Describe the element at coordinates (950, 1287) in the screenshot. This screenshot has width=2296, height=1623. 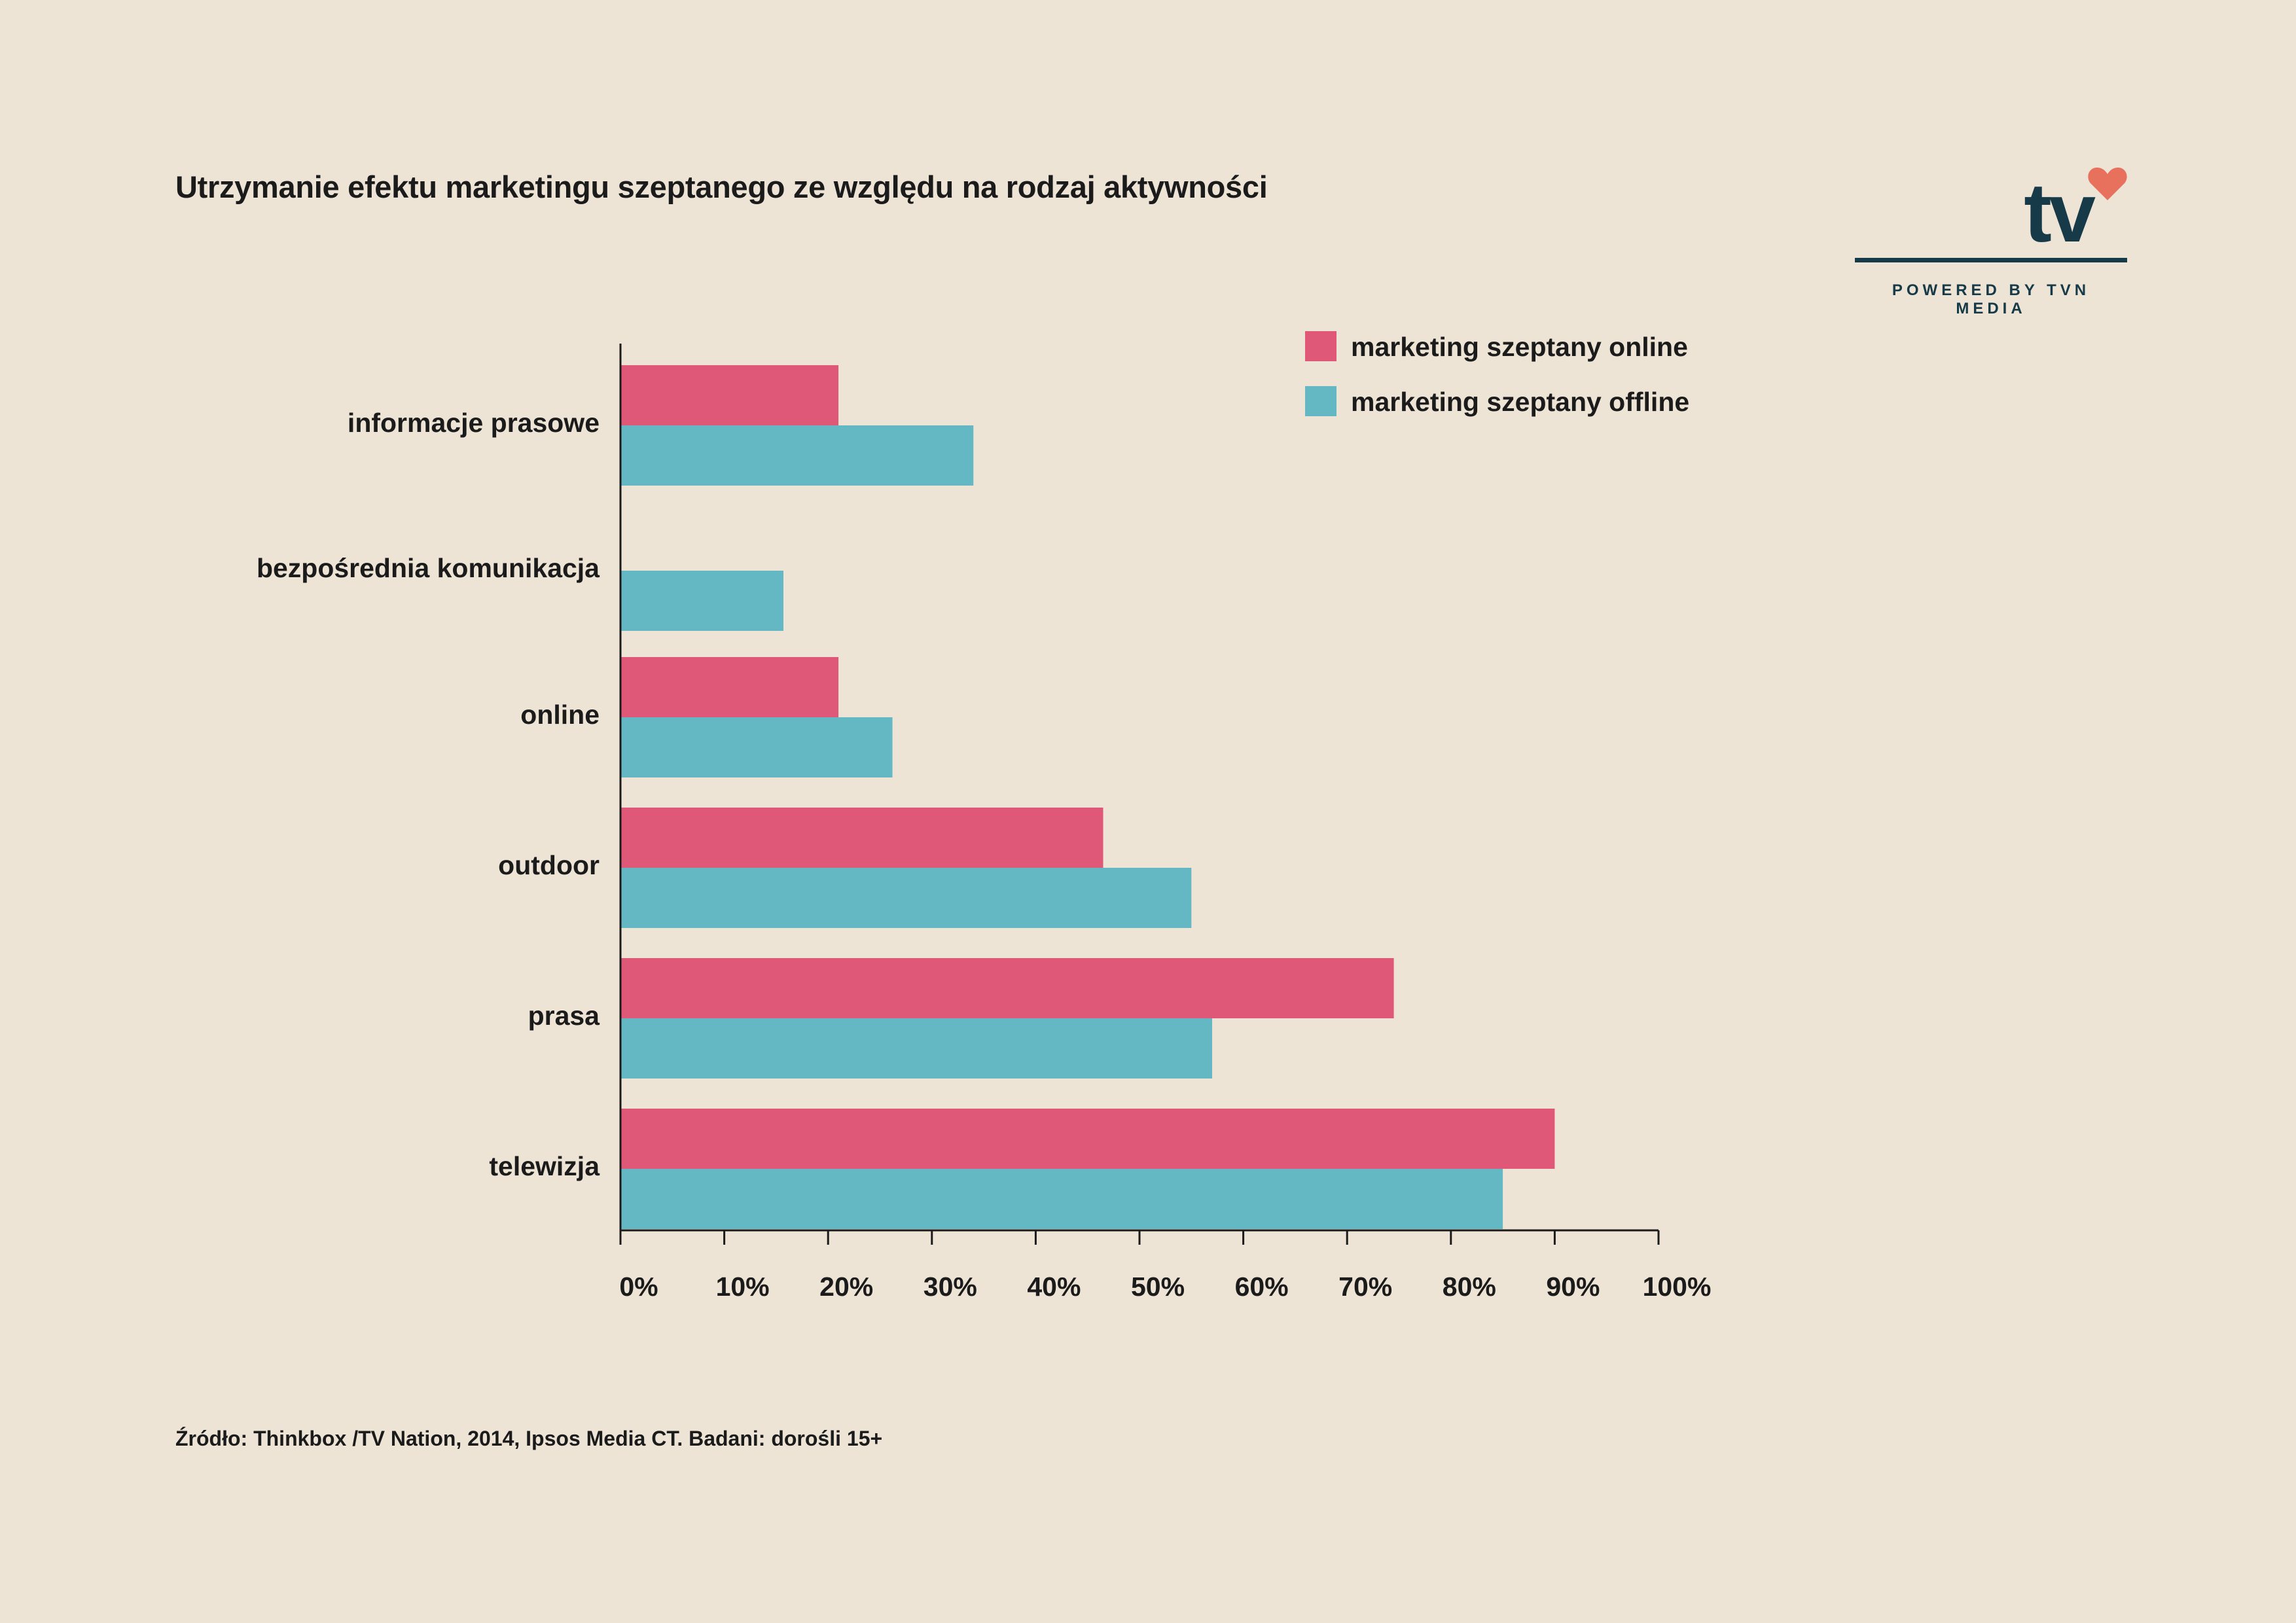
I see `x-tick-label: 30%` at that location.